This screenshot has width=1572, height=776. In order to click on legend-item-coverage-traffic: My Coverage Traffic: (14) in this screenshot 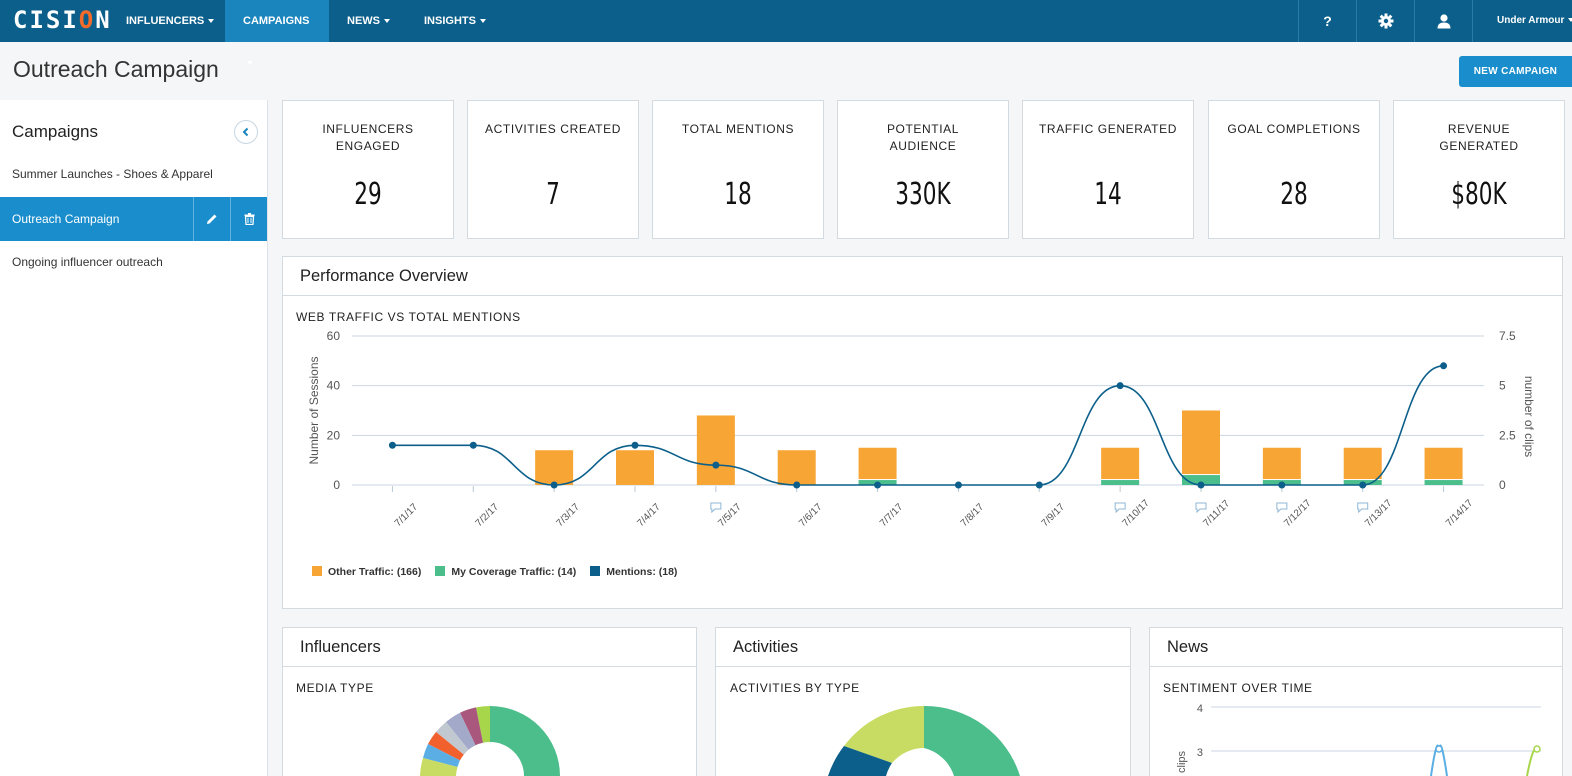, I will do `click(505, 572)`.